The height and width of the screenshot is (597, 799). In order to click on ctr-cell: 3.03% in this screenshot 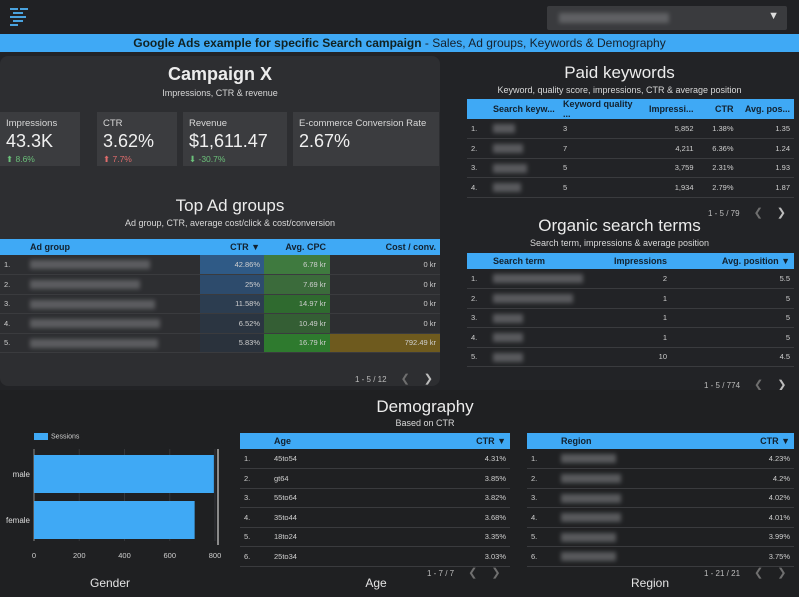, I will do `click(475, 556)`.